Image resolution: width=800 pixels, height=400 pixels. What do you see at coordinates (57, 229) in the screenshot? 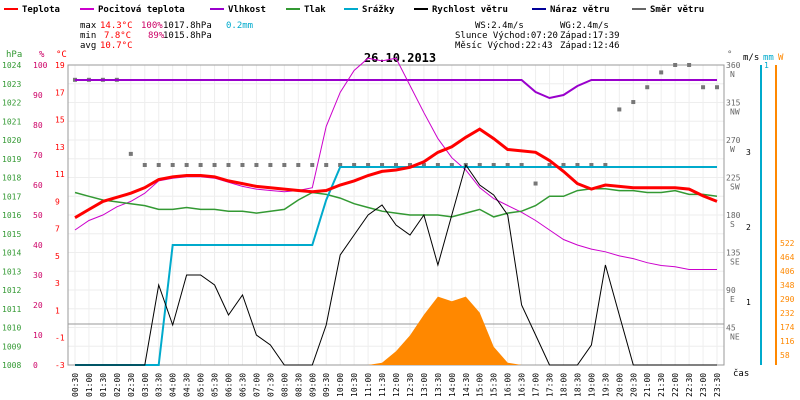
I see `c-tick-label: 7` at bounding box center [57, 229].